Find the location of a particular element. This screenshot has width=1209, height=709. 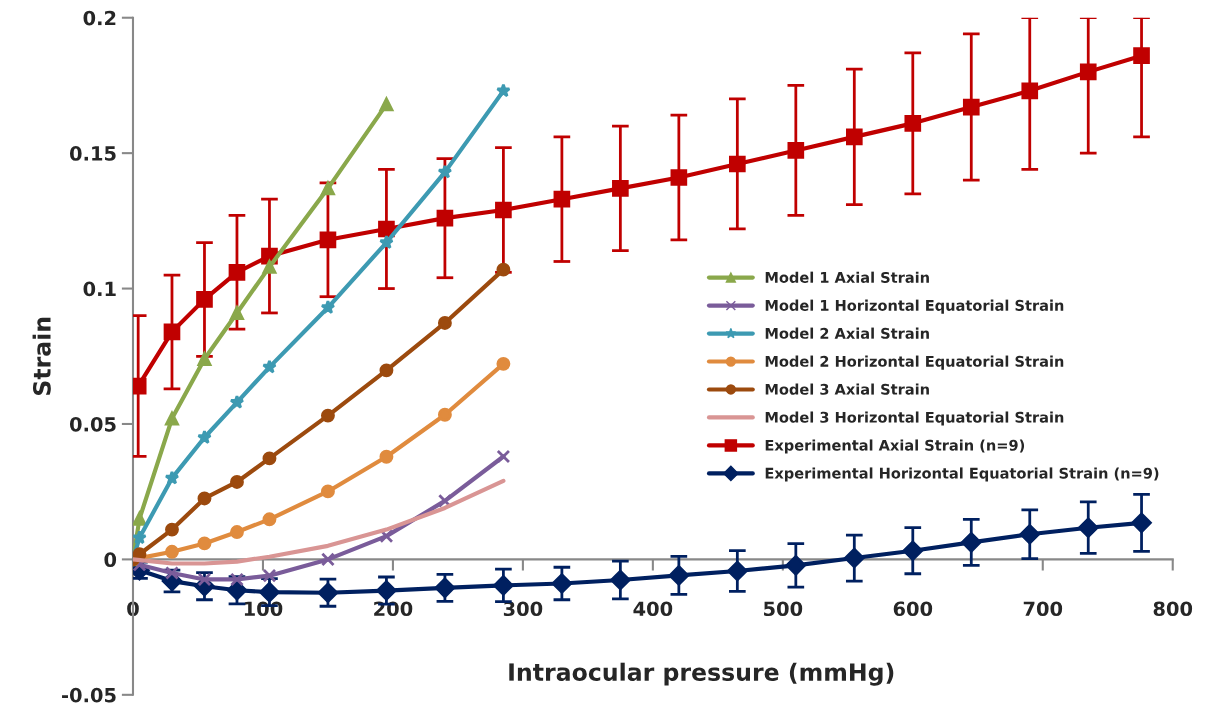

y-tick-label: 0.05 is located at coordinates (92, 424).